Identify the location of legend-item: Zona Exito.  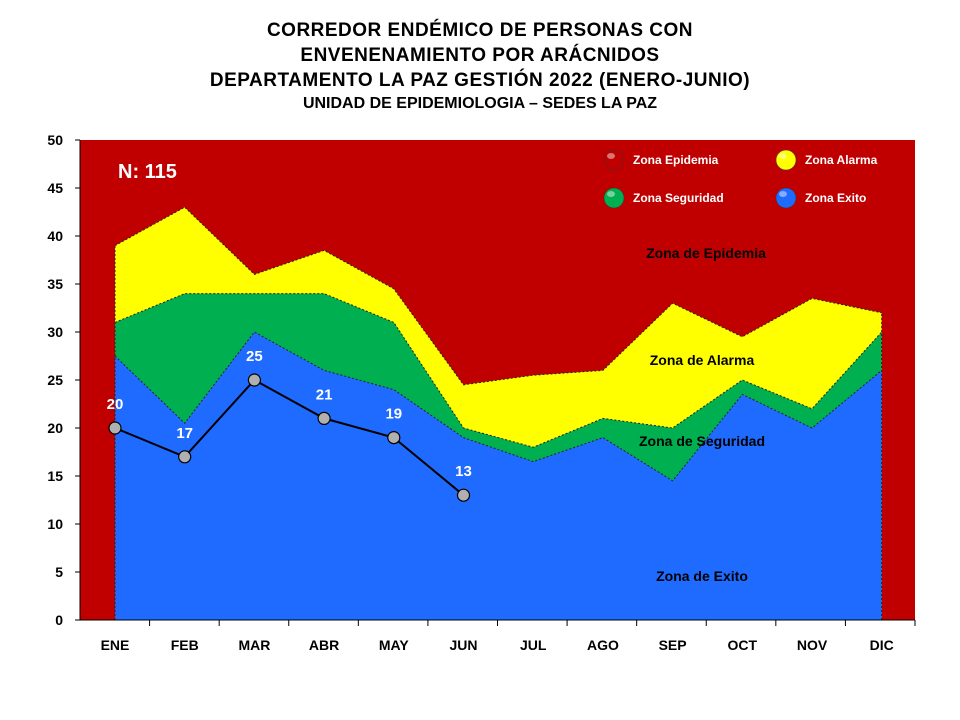
(820, 198).